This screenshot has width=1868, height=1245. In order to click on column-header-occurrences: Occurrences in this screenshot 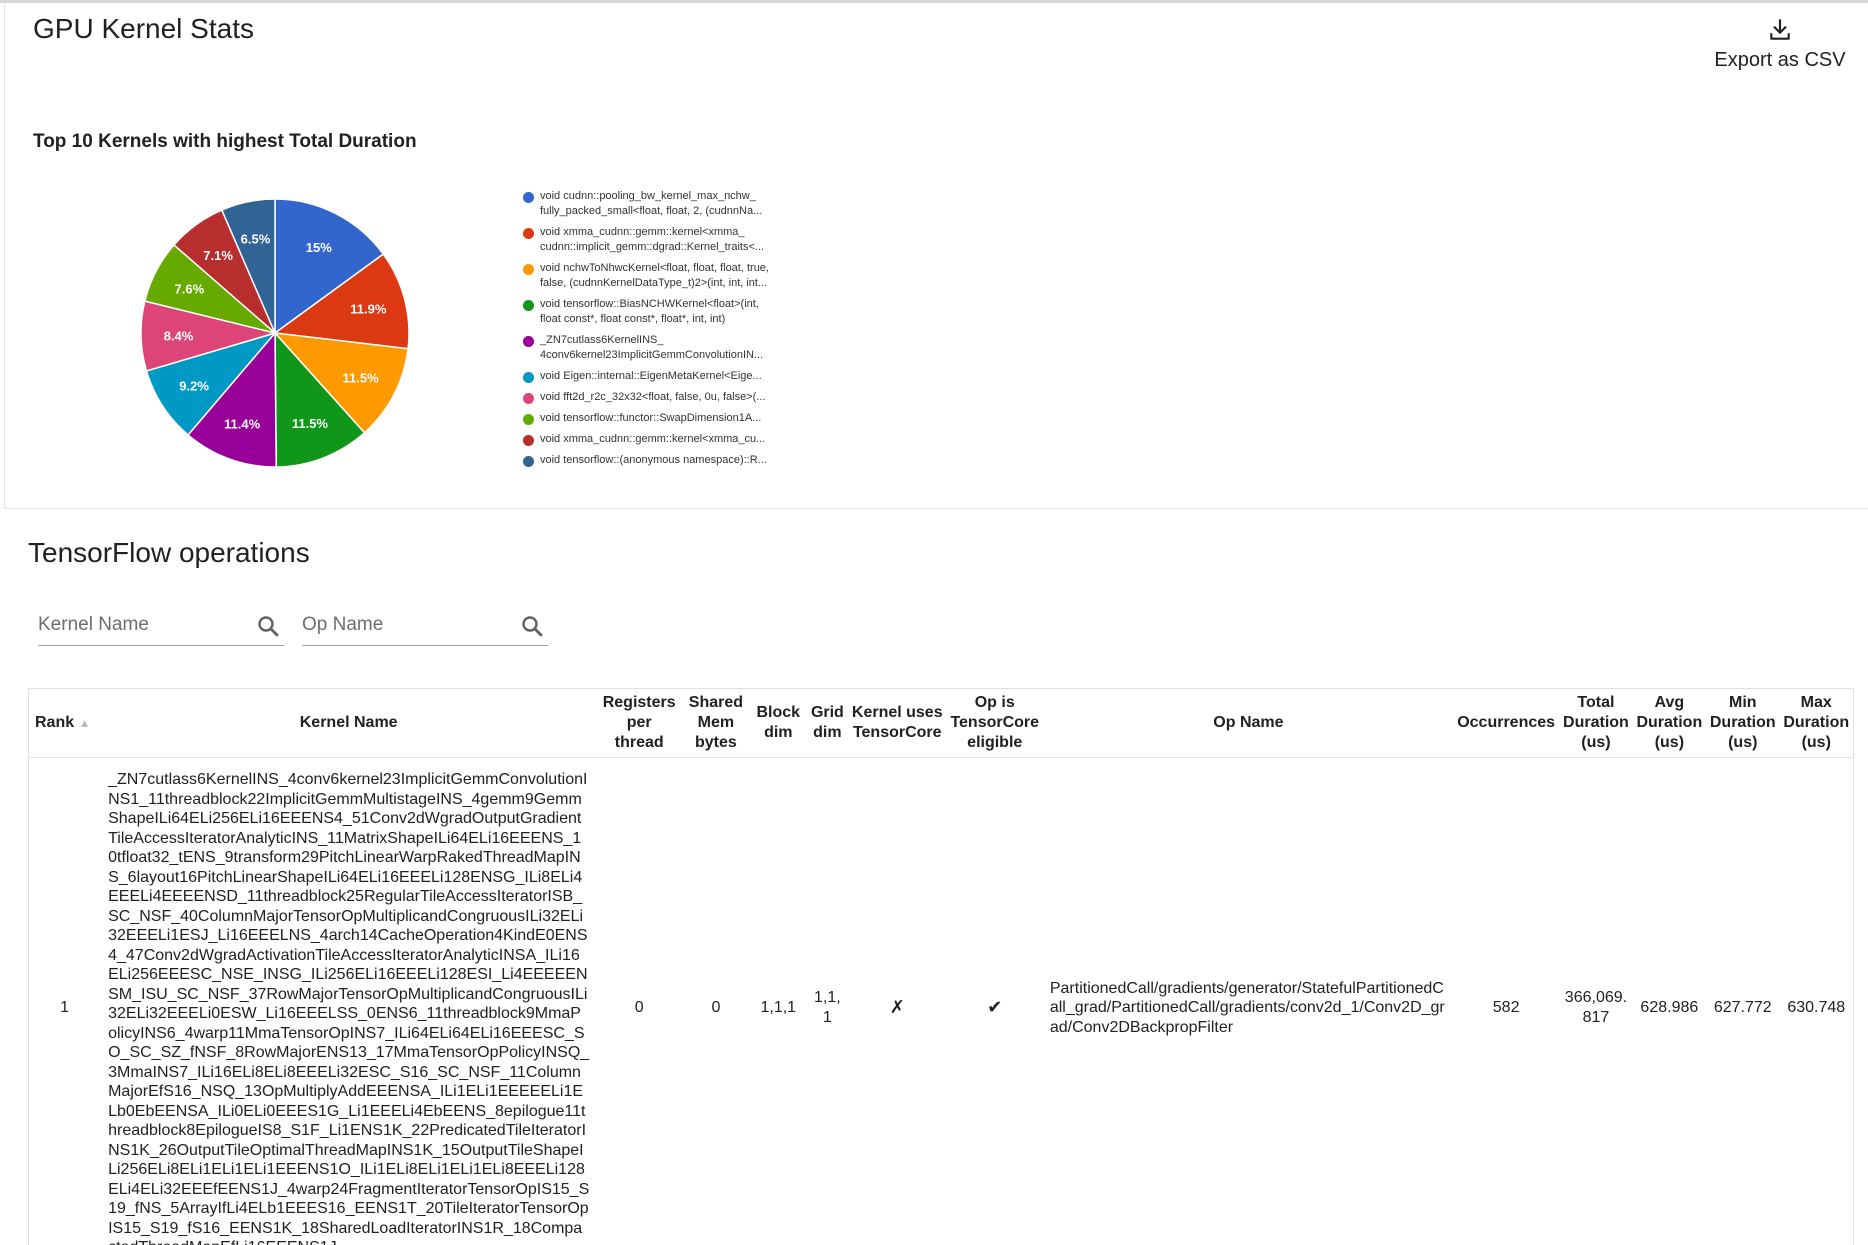, I will do `click(1506, 723)`.